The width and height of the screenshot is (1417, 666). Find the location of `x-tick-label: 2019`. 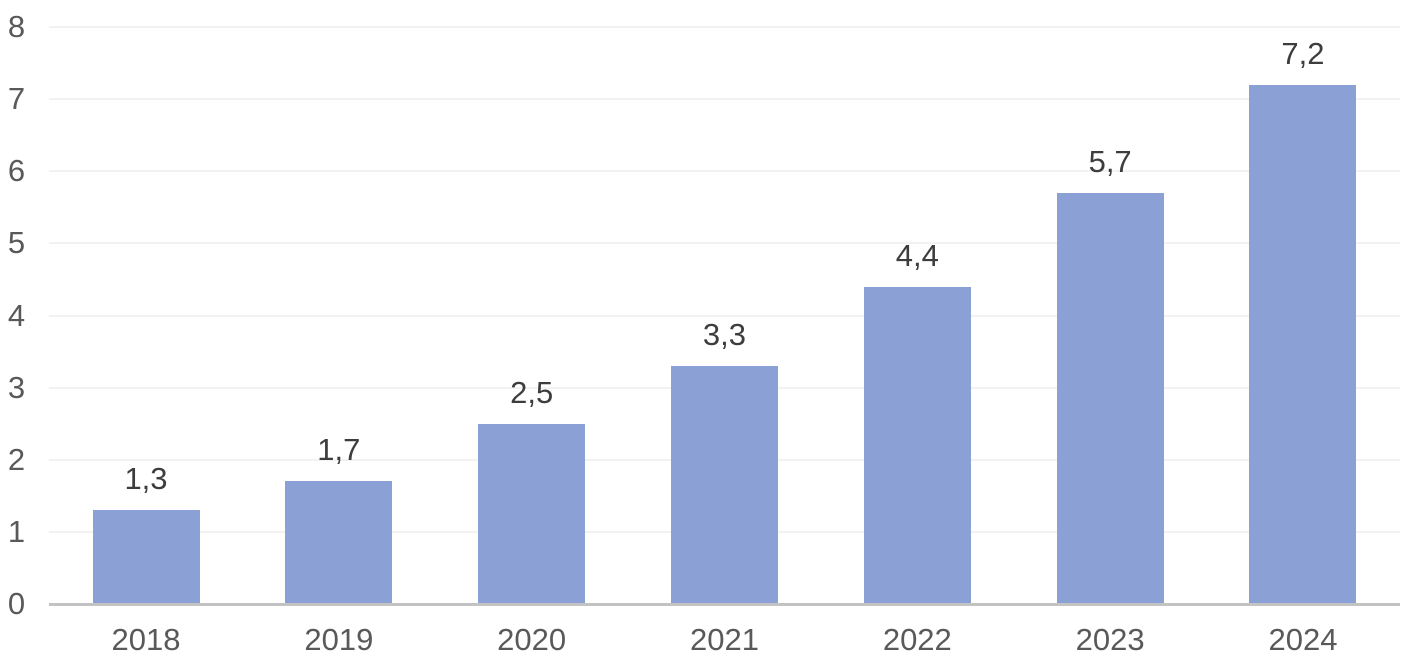

x-tick-label: 2019 is located at coordinates (339, 639).